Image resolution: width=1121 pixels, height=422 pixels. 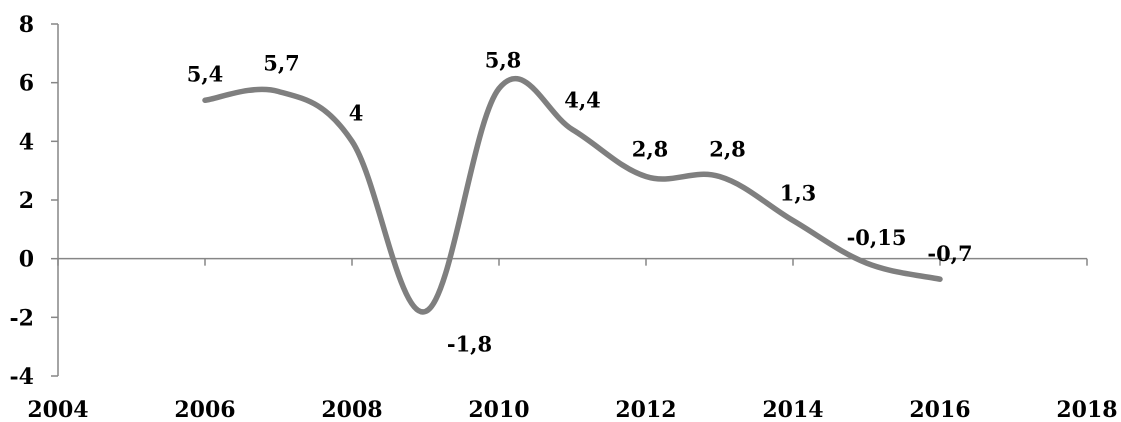 What do you see at coordinates (645, 409) in the screenshot?
I see `x-tick-label: 2012` at bounding box center [645, 409].